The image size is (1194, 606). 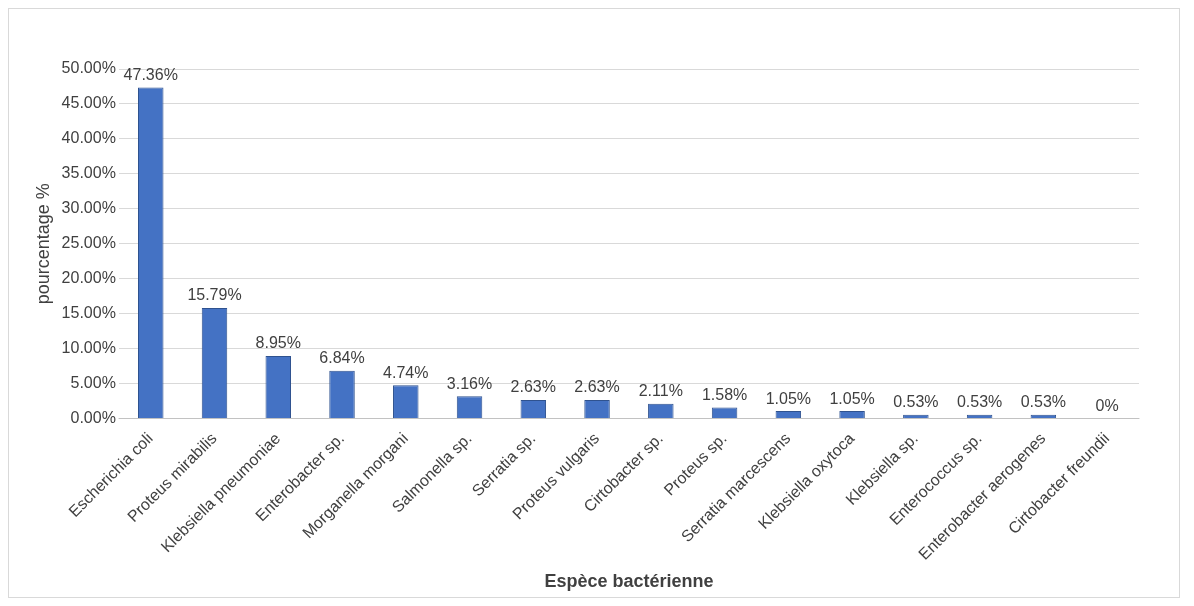 What do you see at coordinates (88, 347) in the screenshot?
I see `y-tick-label: 10.00%` at bounding box center [88, 347].